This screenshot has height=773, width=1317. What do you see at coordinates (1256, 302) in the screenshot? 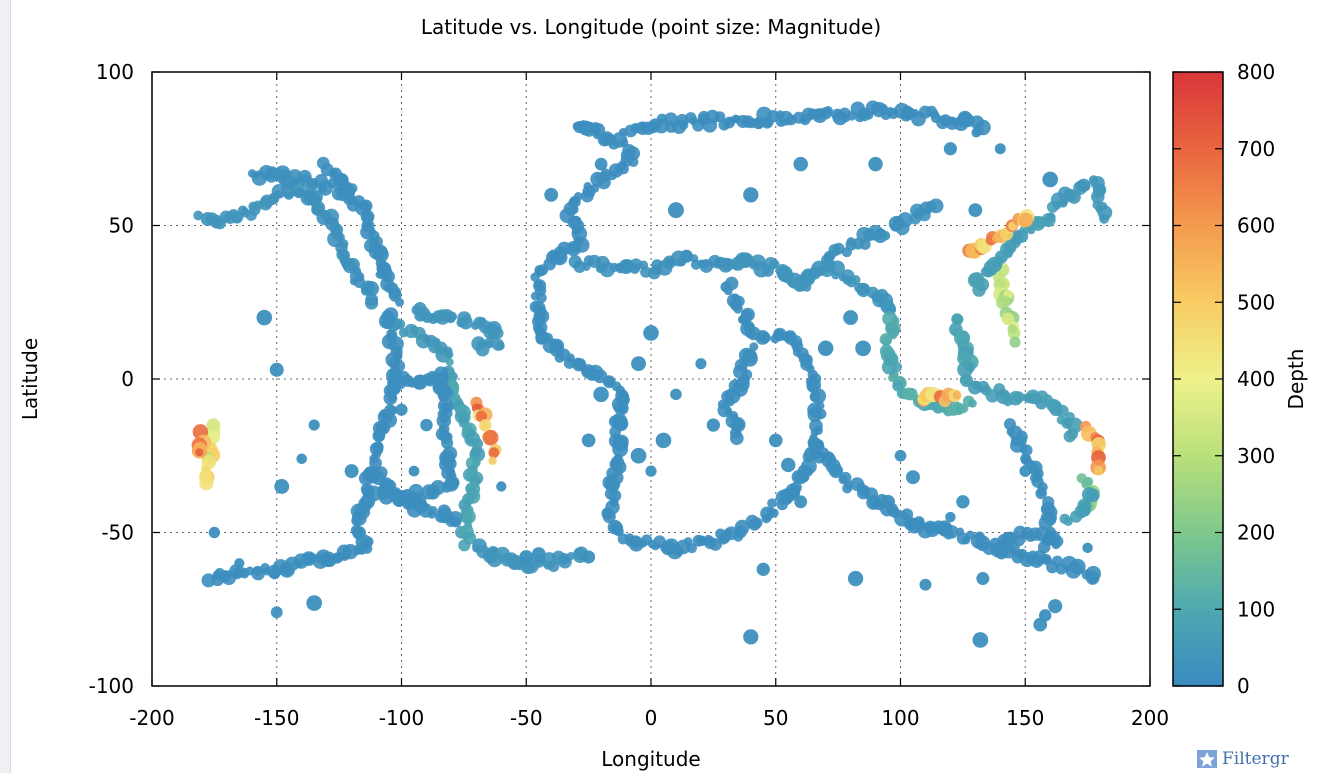
I see `colorbar-tick-label: 500` at bounding box center [1256, 302].